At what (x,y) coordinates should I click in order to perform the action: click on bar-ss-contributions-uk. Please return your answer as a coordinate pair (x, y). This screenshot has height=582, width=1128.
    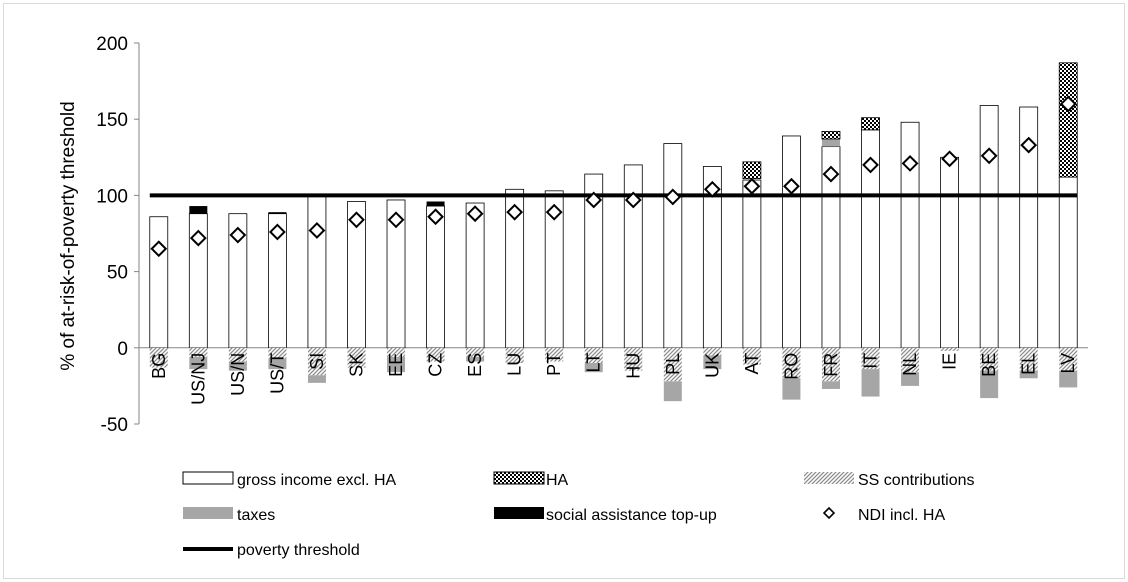
    Looking at the image, I should click on (712, 351).